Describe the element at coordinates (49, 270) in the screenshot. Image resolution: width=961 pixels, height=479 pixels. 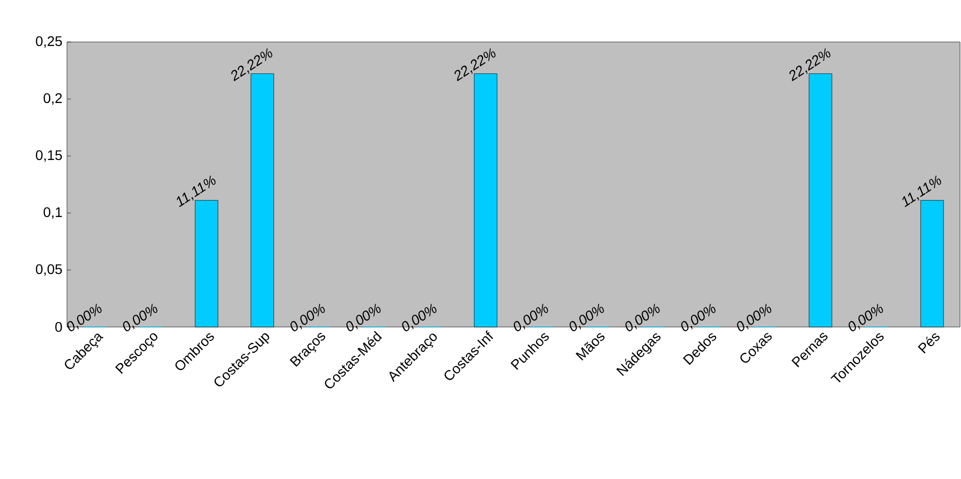
I see `y-tick-label: 0,05` at that location.